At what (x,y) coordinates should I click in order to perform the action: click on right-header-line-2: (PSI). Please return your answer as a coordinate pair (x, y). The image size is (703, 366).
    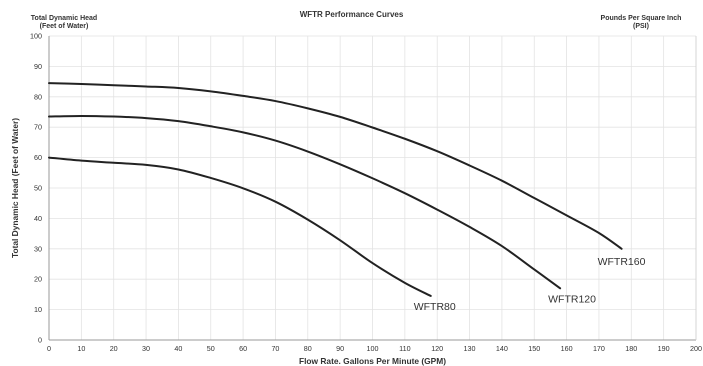
    Looking at the image, I should click on (641, 26).